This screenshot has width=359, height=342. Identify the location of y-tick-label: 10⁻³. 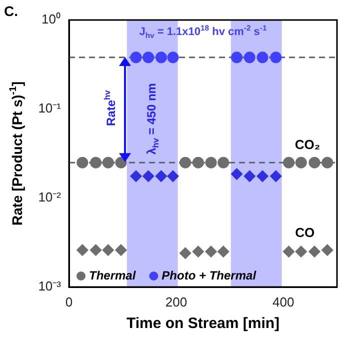
(50, 286).